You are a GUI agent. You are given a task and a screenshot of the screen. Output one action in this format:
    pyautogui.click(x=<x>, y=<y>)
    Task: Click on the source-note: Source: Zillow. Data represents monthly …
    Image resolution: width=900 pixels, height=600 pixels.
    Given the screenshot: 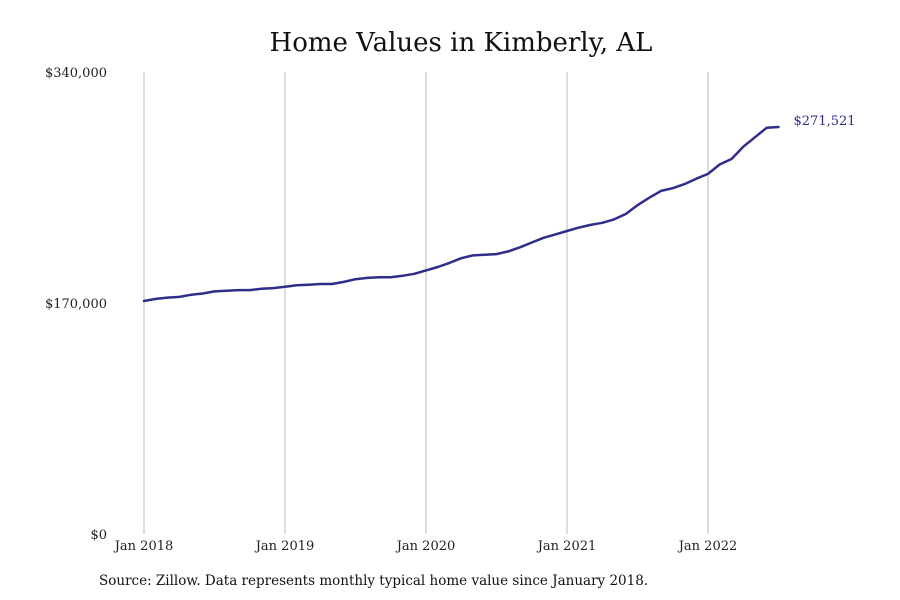 What is the action you would take?
    pyautogui.click(x=373, y=581)
    